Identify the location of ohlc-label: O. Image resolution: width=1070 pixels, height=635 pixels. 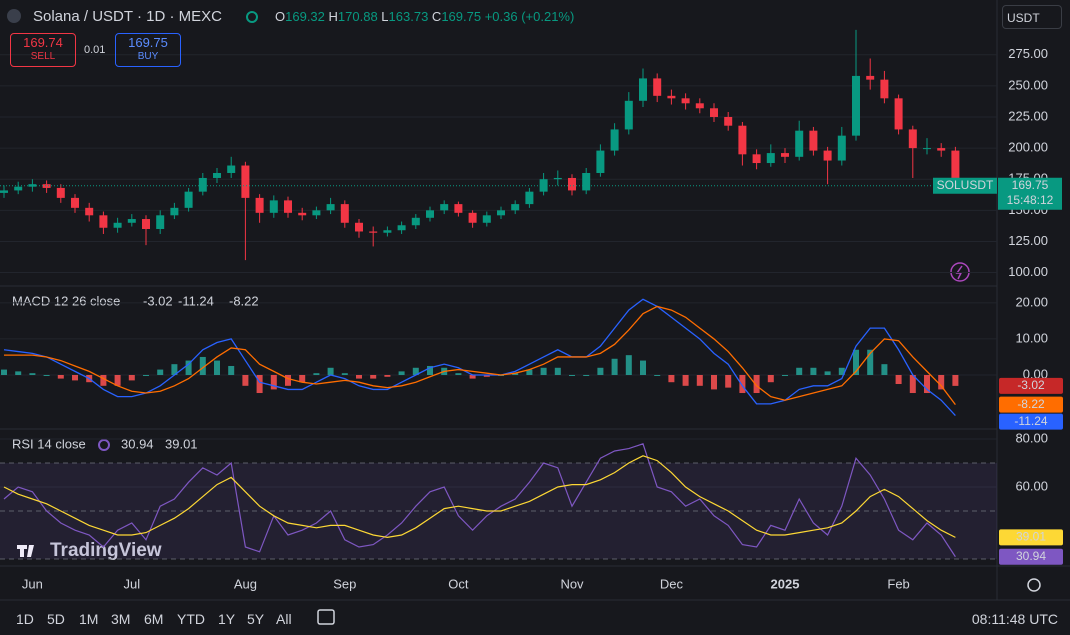
(280, 16).